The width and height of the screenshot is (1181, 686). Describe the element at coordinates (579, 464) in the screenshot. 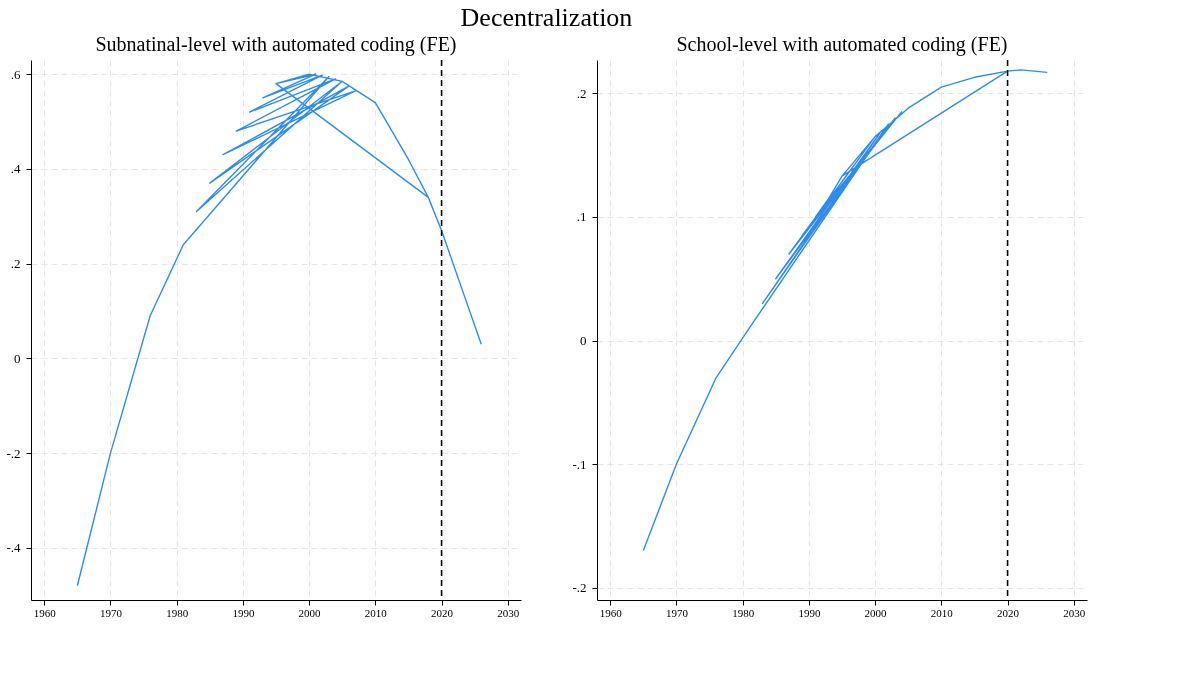

I see `y-tick-label: -.1` at that location.